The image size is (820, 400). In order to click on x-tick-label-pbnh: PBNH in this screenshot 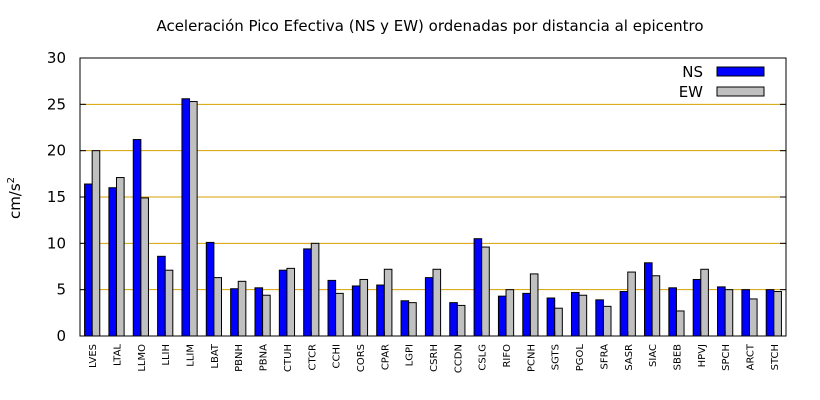, I will do `click(239, 358)`.